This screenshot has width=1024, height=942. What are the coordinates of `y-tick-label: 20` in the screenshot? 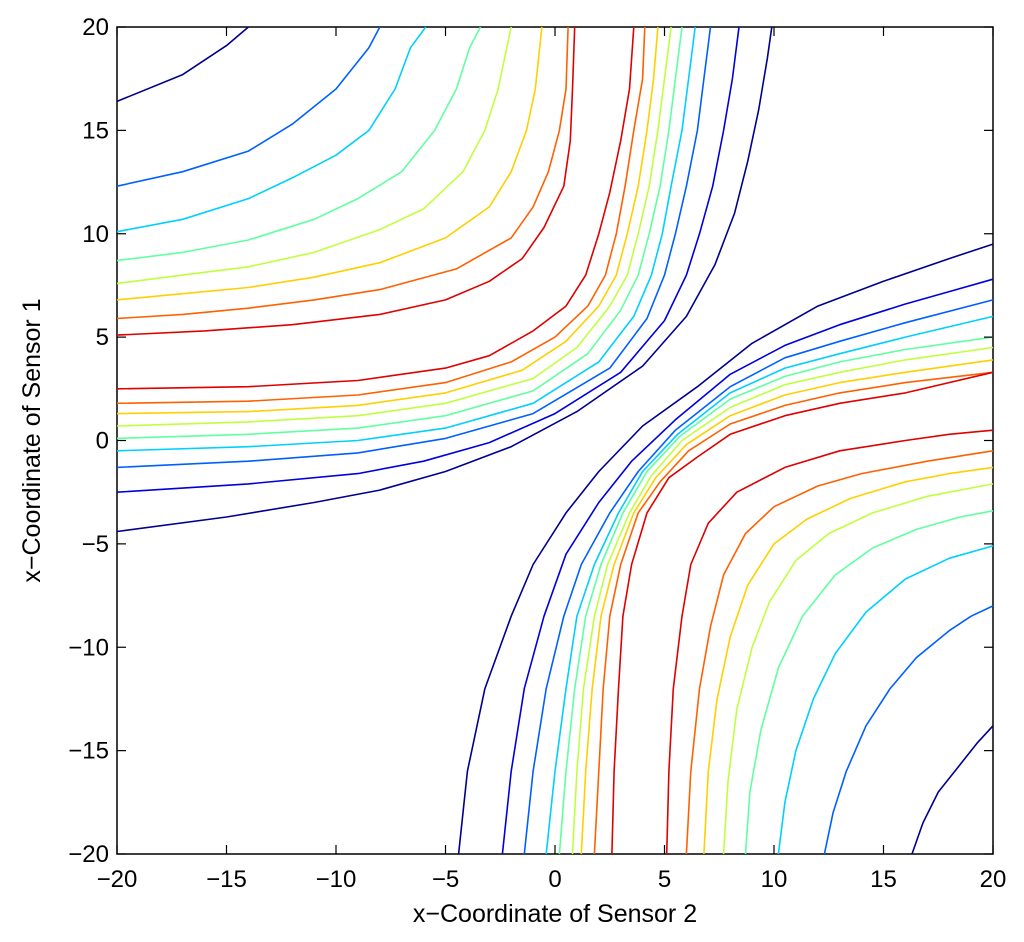 It's located at (95, 27).